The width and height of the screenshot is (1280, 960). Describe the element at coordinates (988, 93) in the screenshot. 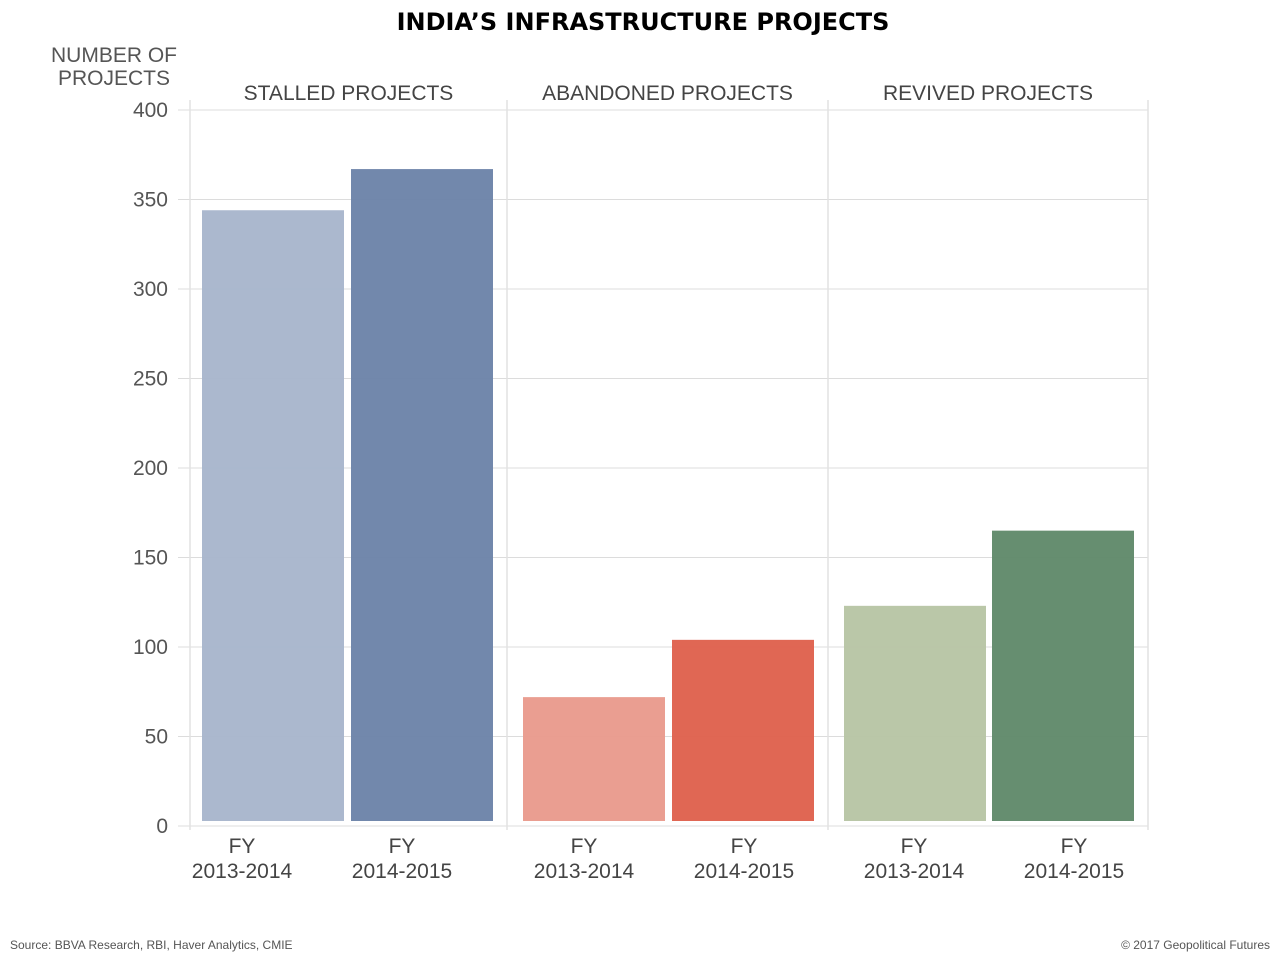

I see `panel-title: REVIVED PROJECTS` at that location.